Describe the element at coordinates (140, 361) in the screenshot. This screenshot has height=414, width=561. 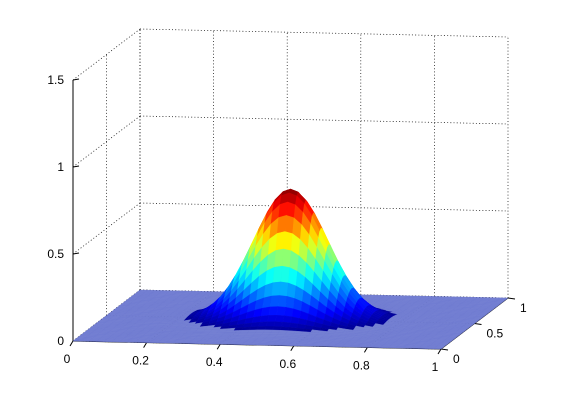
I see `x-tick-label: 0.2` at that location.